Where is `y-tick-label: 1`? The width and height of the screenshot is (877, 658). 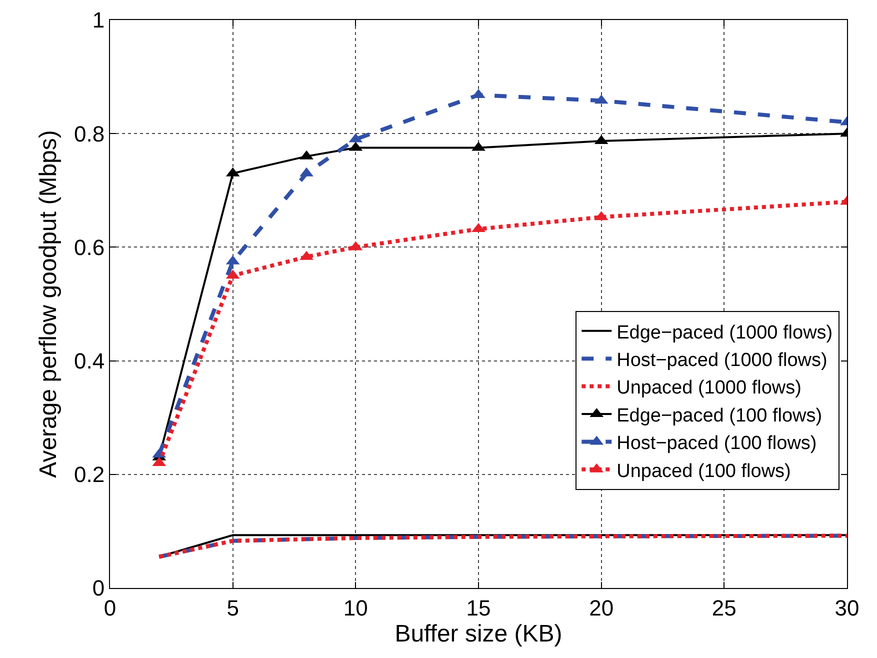
y-tick-label: 1 is located at coordinates (98, 20).